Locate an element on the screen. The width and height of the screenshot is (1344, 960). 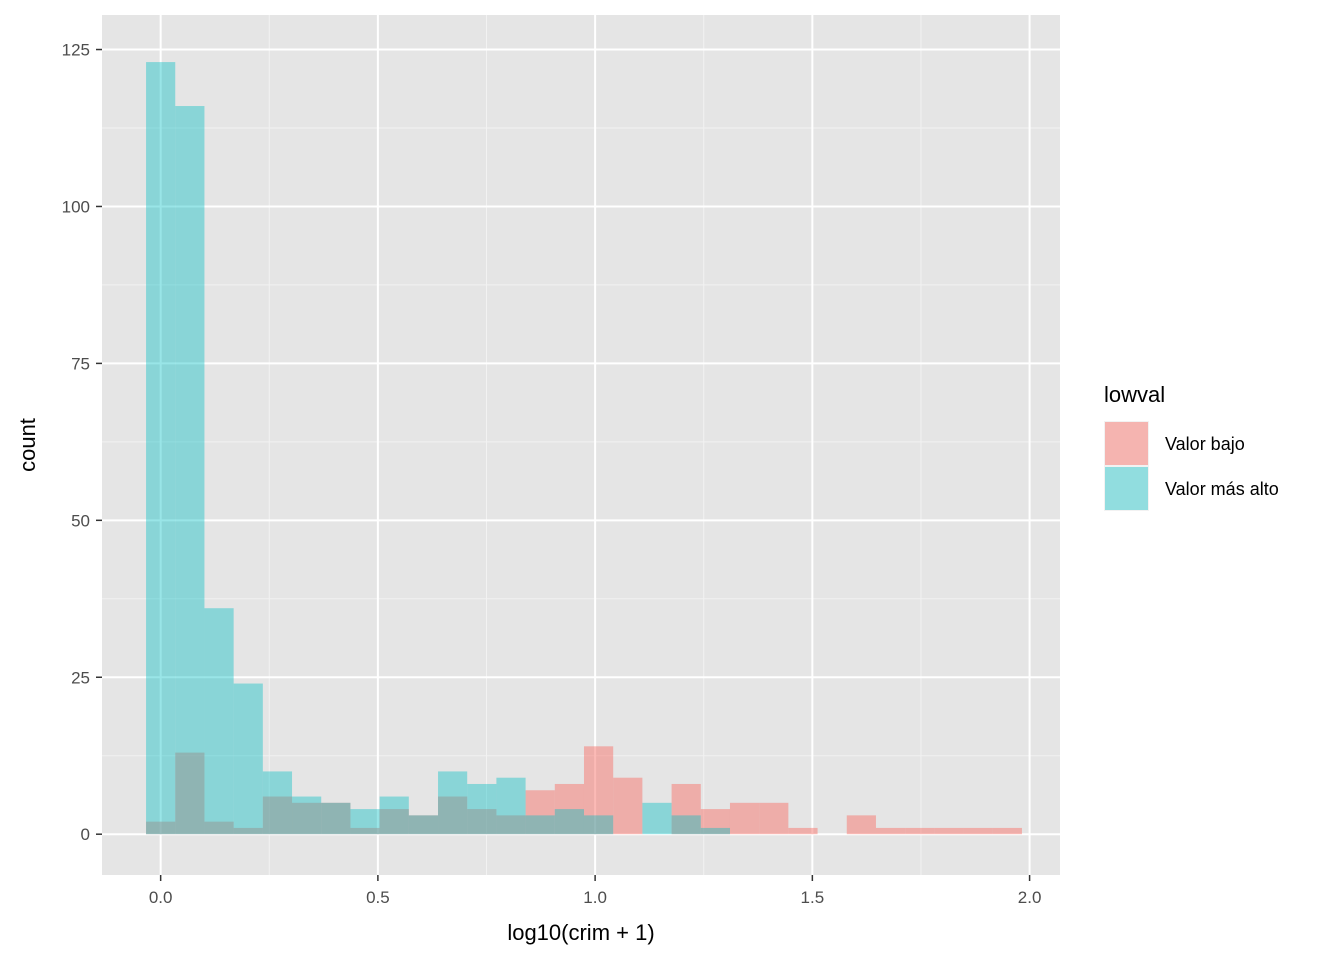
y-tick-label: 75 is located at coordinates (80, 363).